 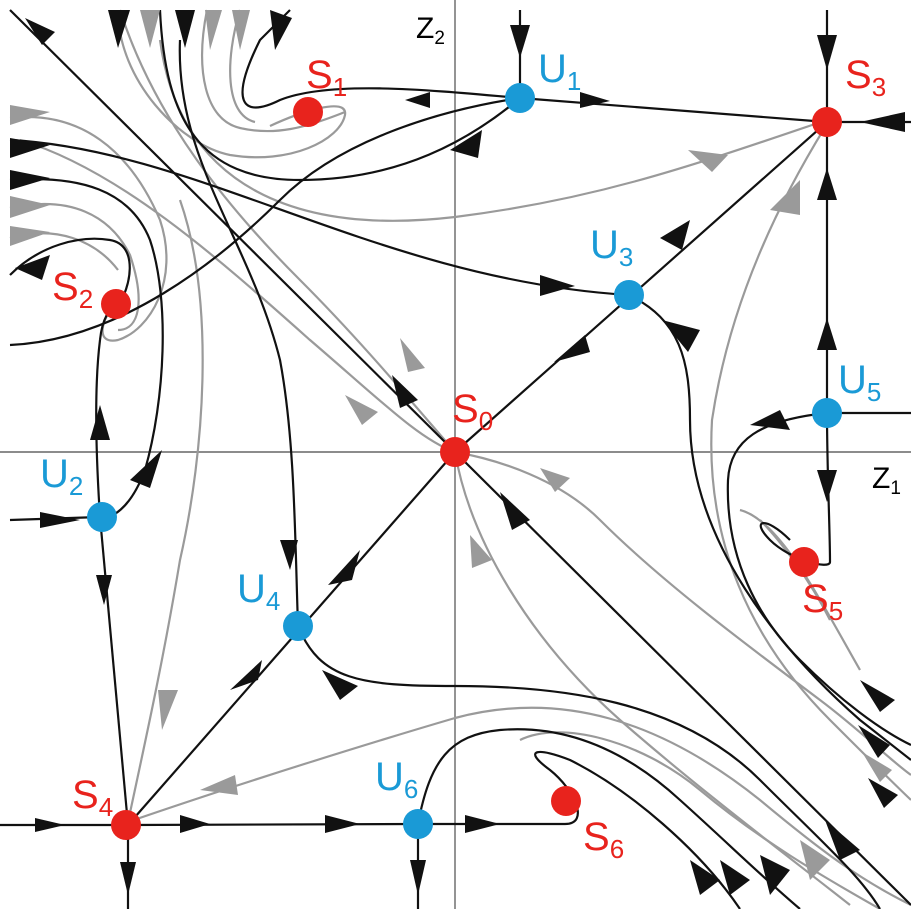 What do you see at coordinates (804, 562) in the screenshot?
I see `fixed-point-s5` at bounding box center [804, 562].